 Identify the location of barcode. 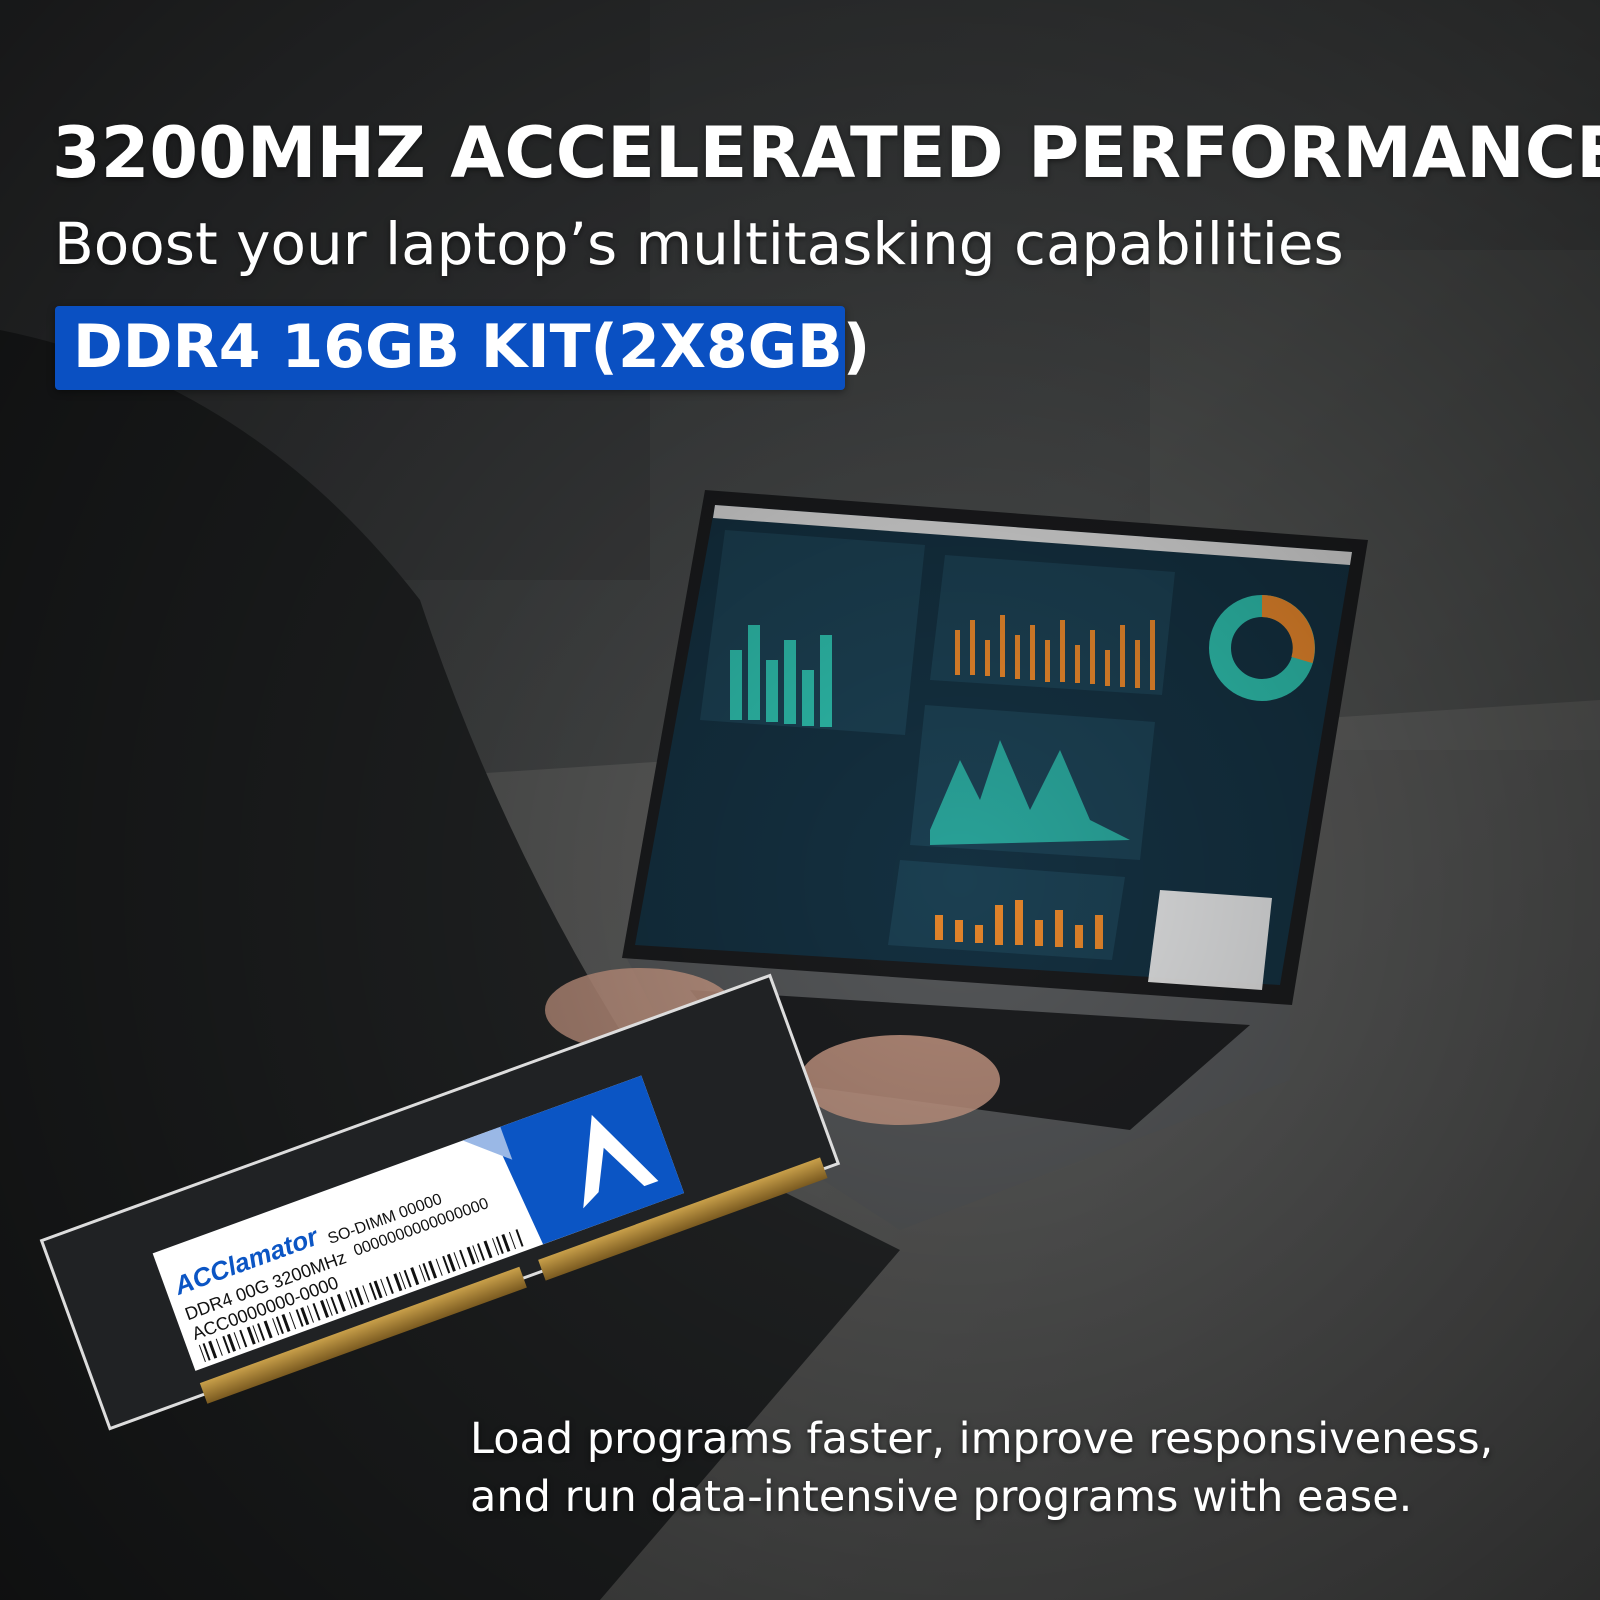
(361, 1296).